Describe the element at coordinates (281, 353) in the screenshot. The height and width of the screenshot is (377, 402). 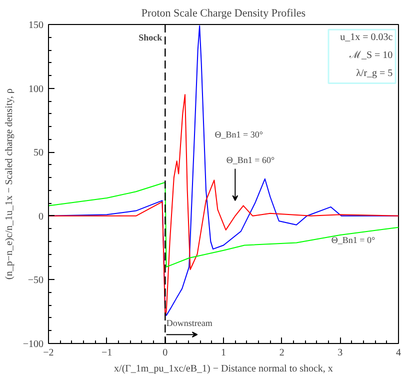
I see `x-tick-label: 2` at that location.